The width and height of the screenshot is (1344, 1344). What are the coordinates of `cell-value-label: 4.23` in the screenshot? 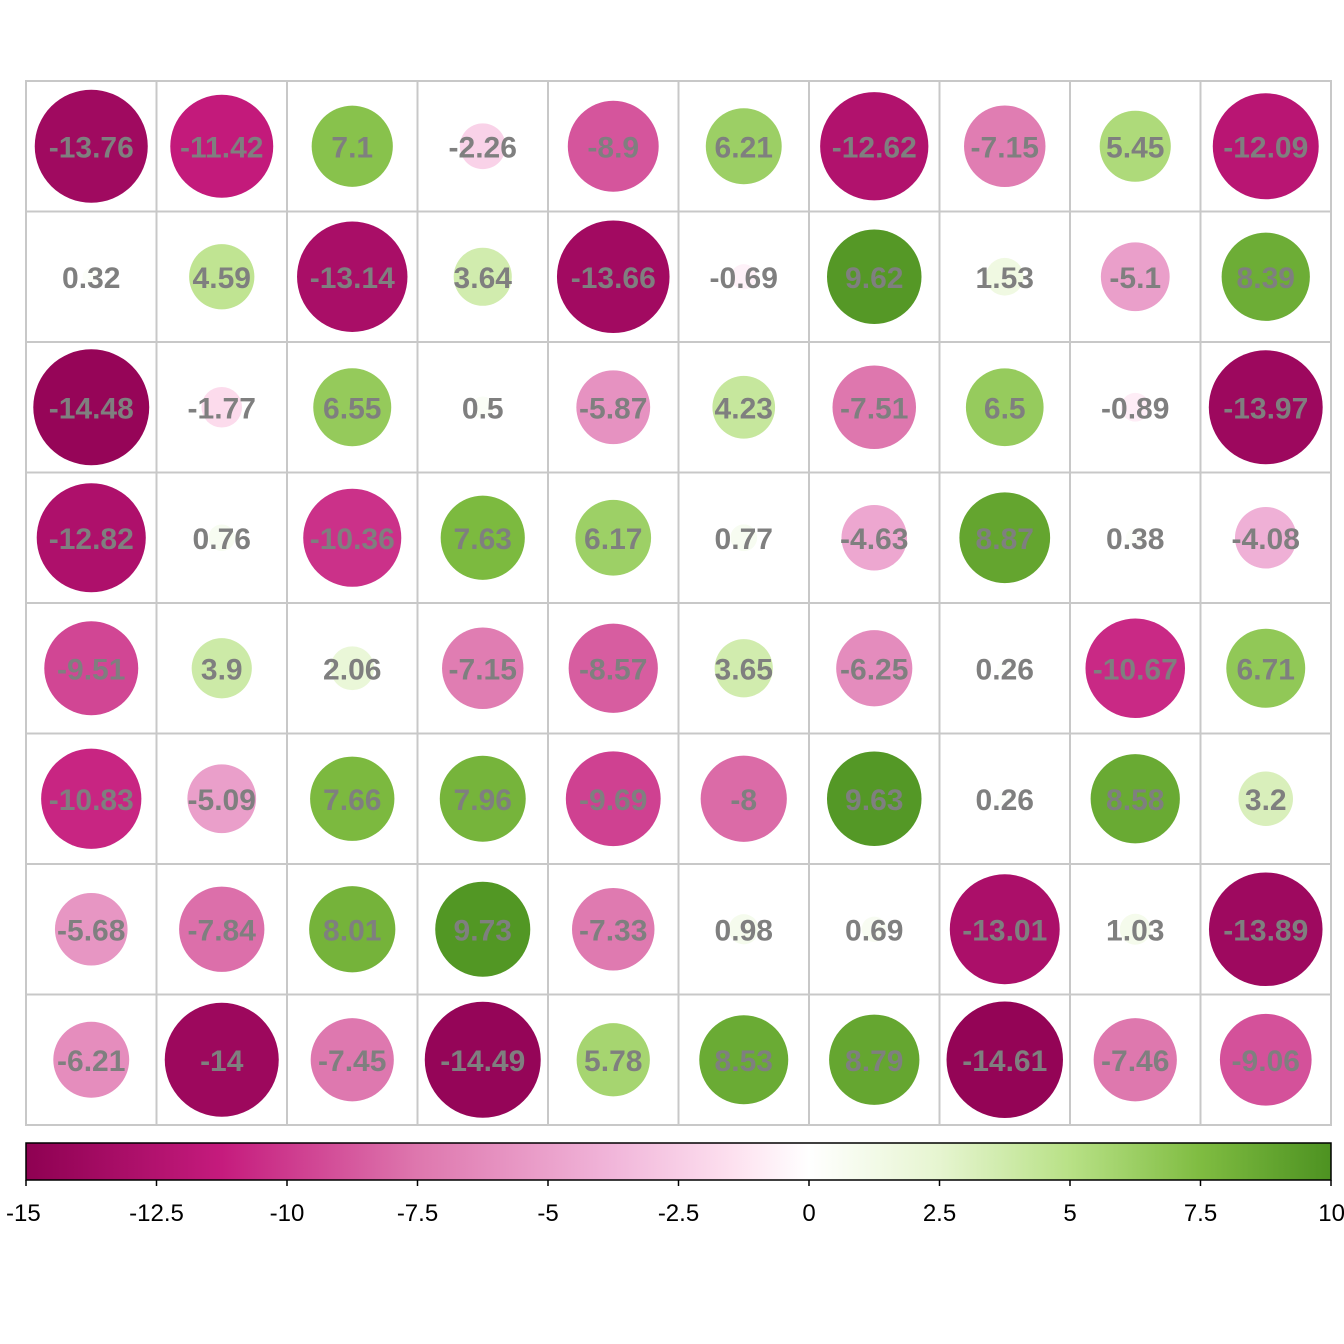 It's located at (744, 408).